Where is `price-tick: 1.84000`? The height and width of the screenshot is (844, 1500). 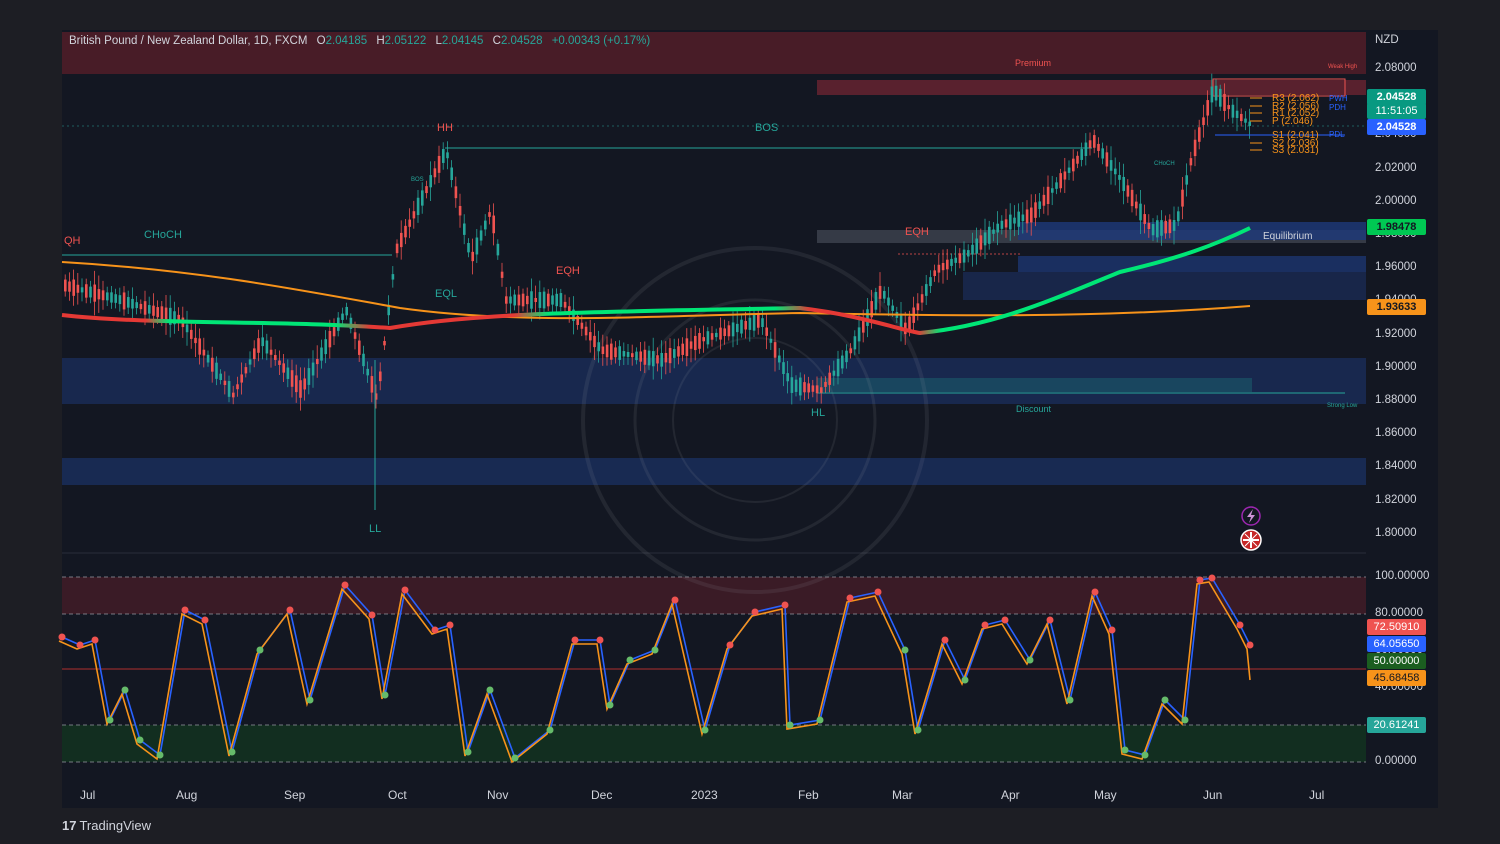
price-tick: 1.84000 is located at coordinates (1396, 466).